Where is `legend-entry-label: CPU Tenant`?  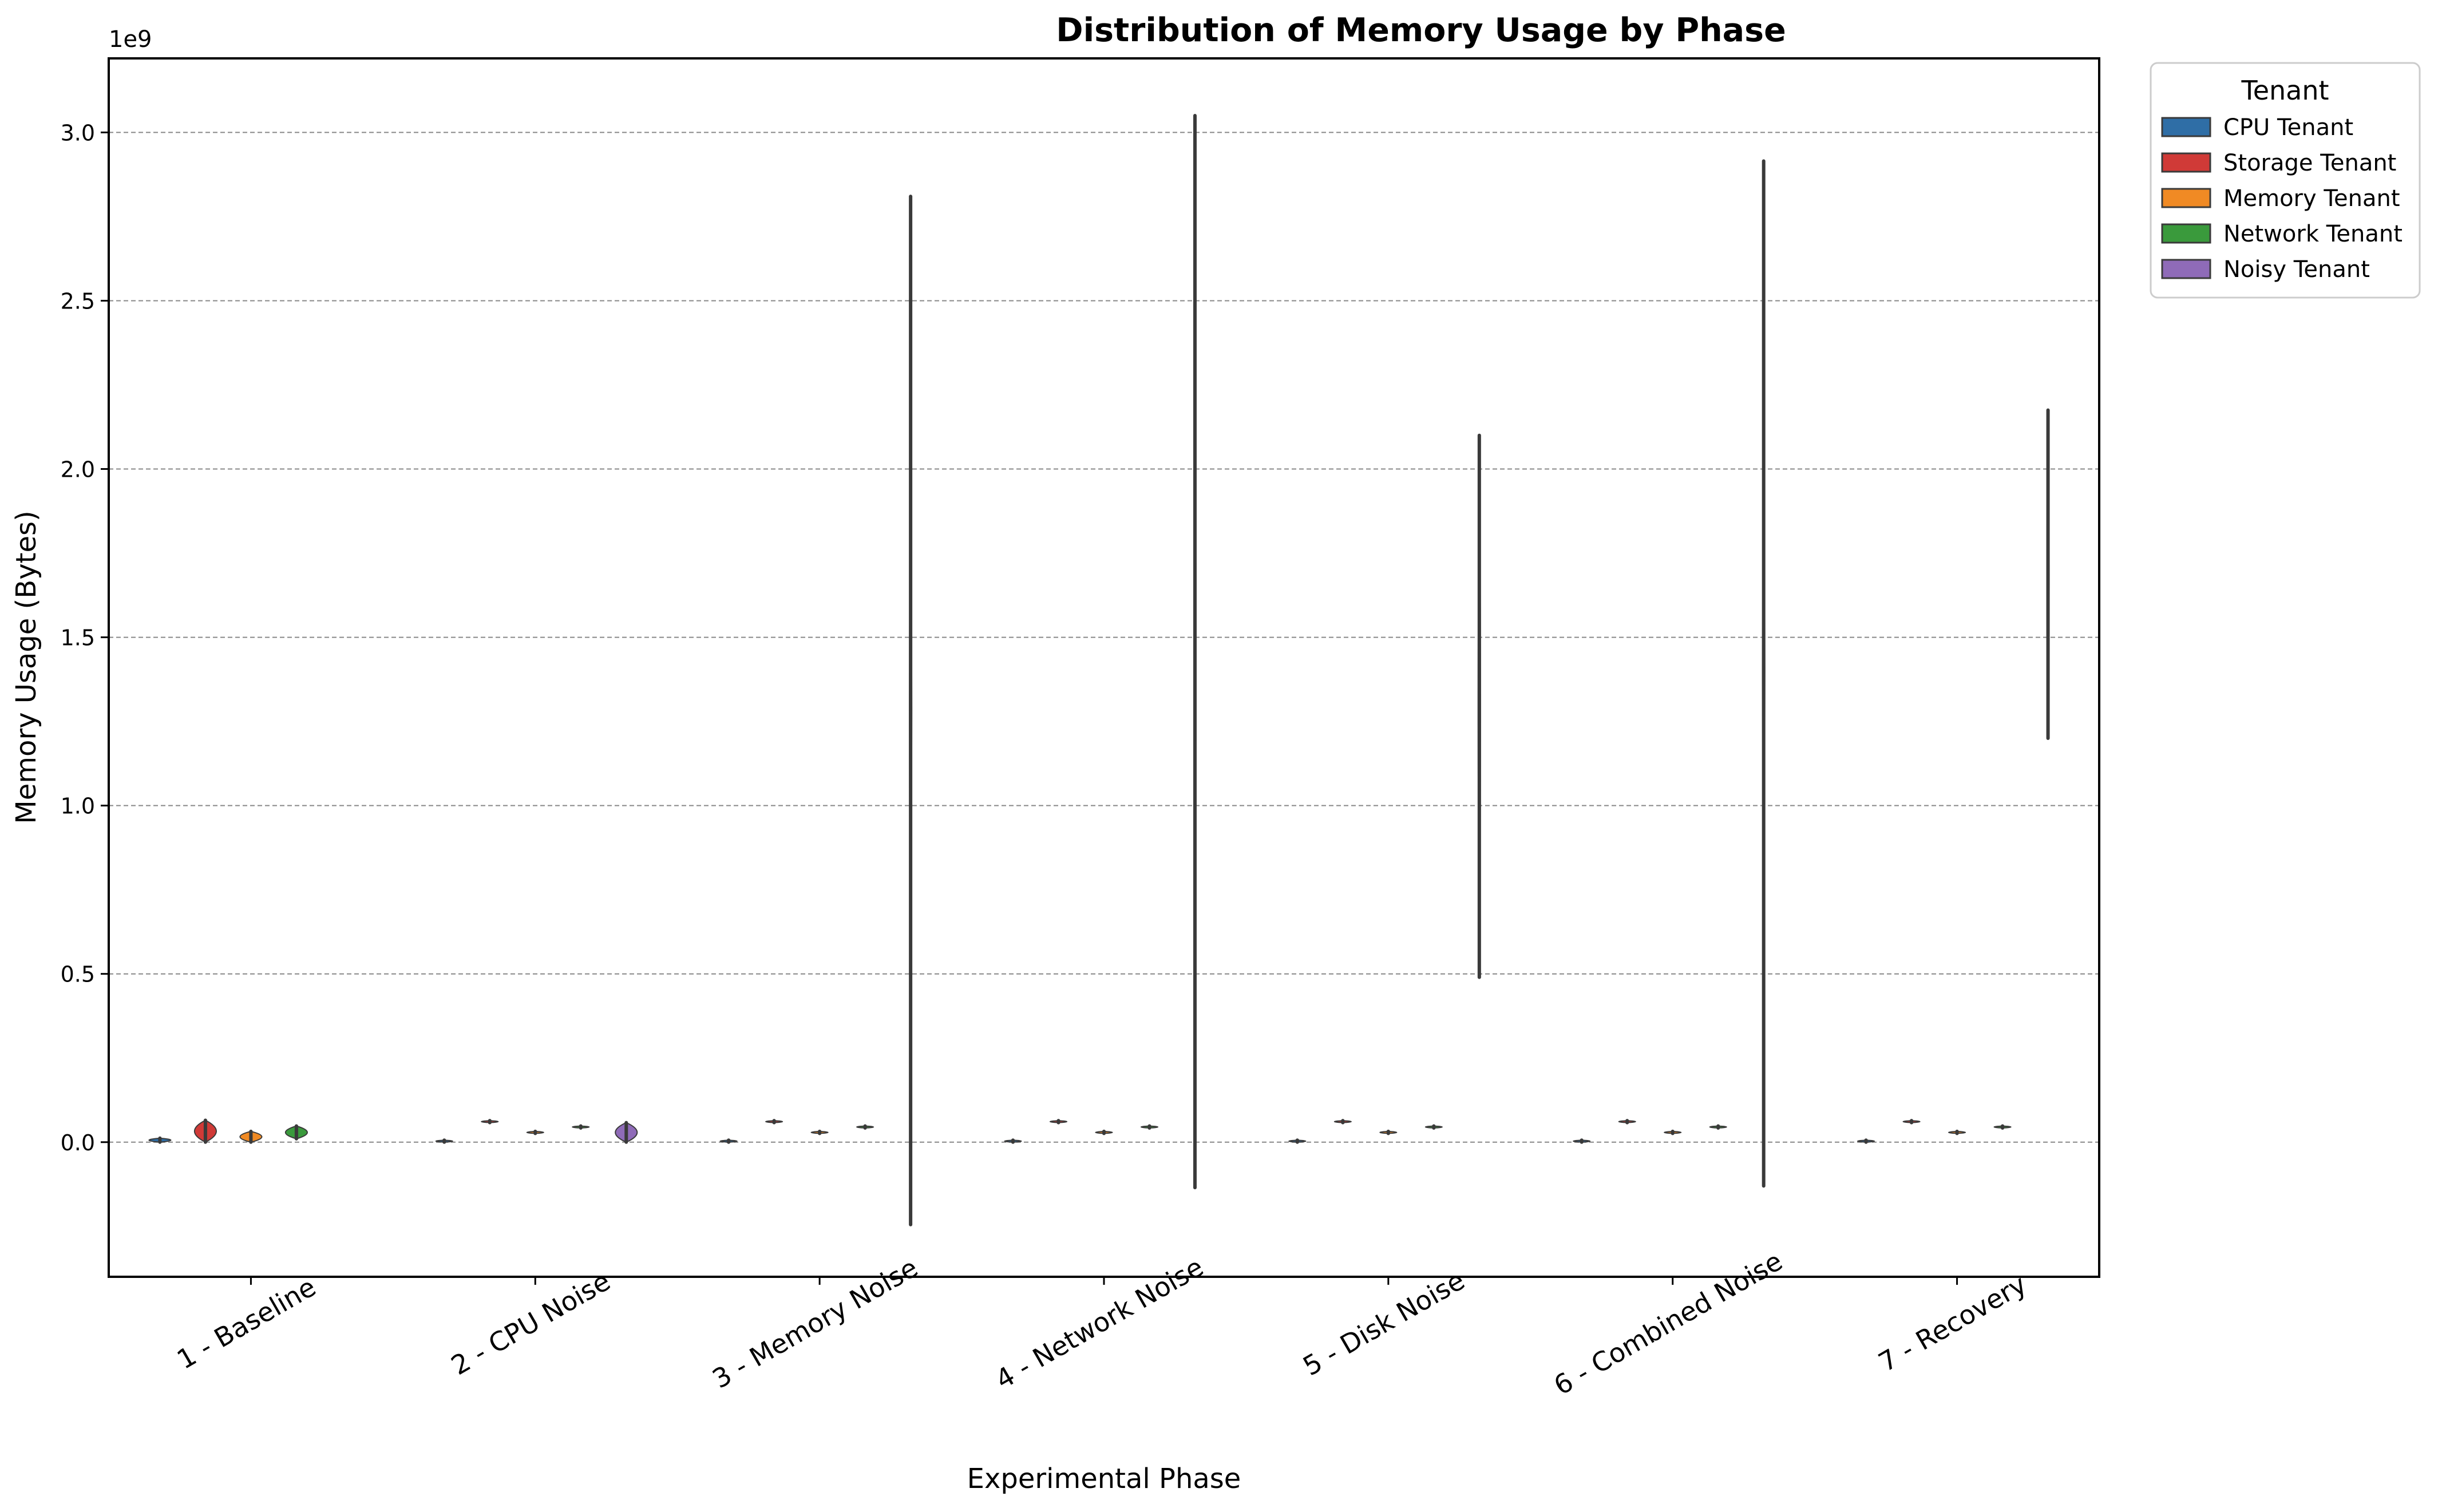 legend-entry-label: CPU Tenant is located at coordinates (2288, 127).